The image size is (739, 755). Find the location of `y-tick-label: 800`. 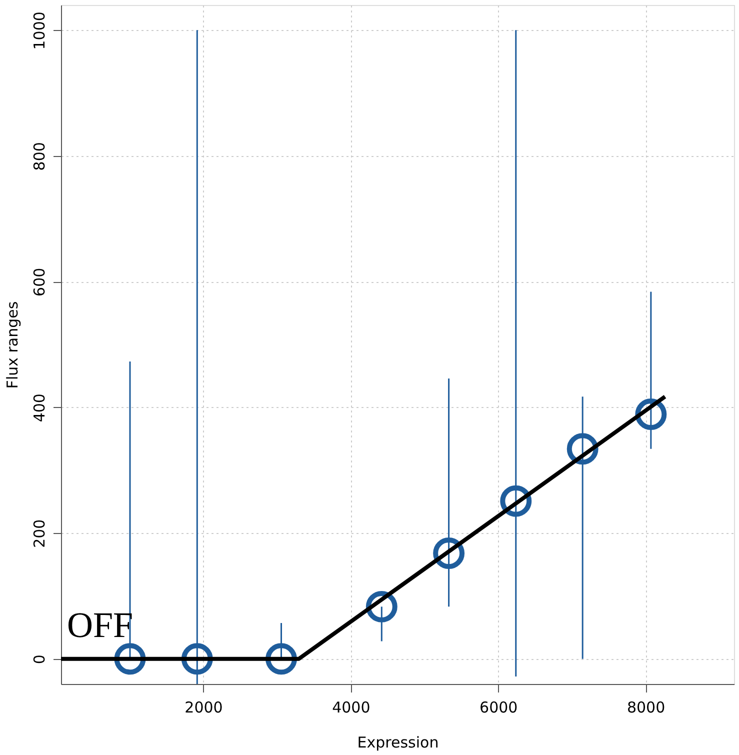

y-tick-label: 800 is located at coordinates (39, 156).